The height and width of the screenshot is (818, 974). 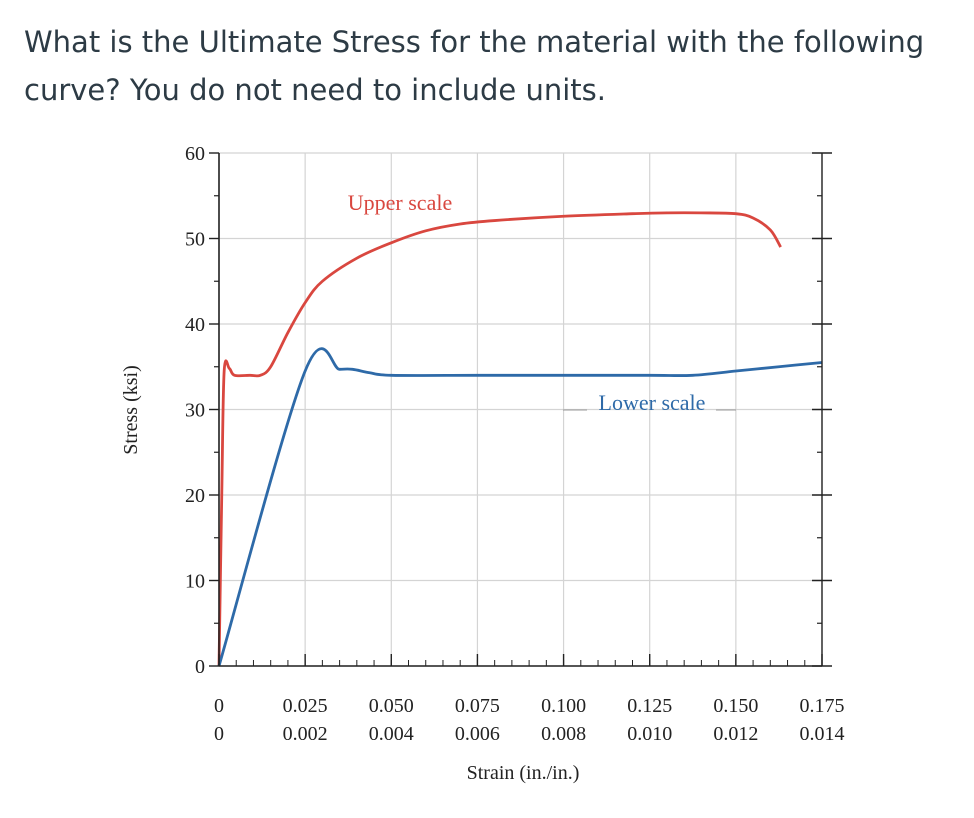 I want to click on x-lower-tick-label: 0.004, so click(x=391, y=734).